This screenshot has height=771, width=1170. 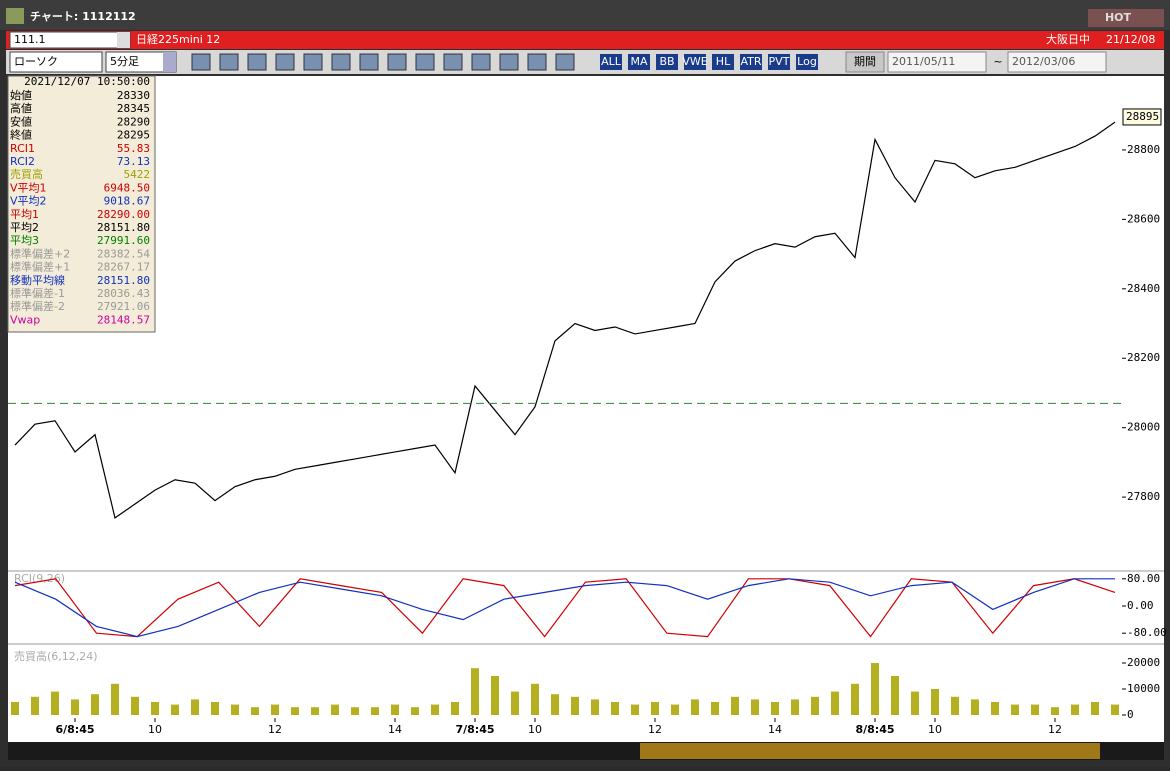 I want to click on code-dropdown, so click(x=123, y=40).